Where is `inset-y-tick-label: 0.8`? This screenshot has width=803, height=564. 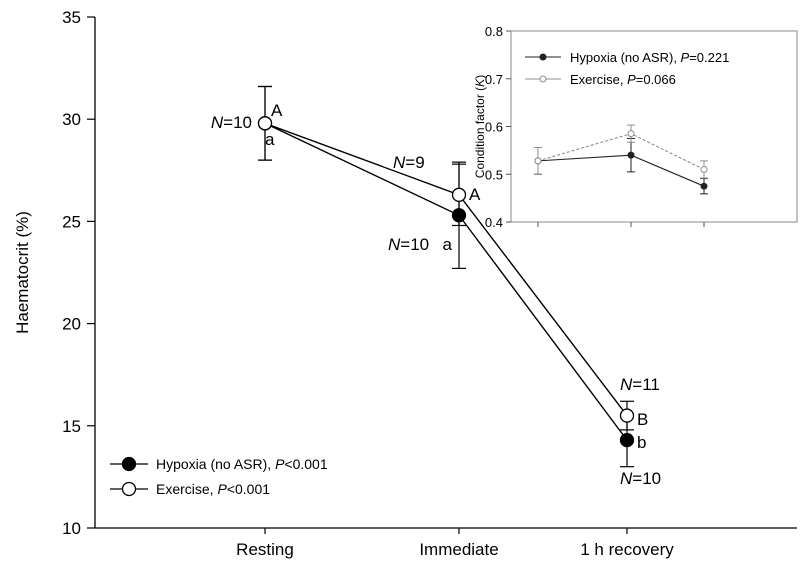 inset-y-tick-label: 0.8 is located at coordinates (494, 31).